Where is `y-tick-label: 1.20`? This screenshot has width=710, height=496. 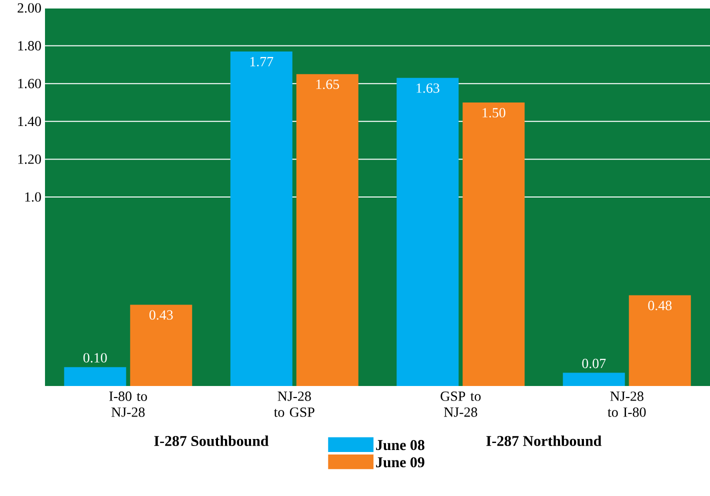 y-tick-label: 1.20 is located at coordinates (29, 159).